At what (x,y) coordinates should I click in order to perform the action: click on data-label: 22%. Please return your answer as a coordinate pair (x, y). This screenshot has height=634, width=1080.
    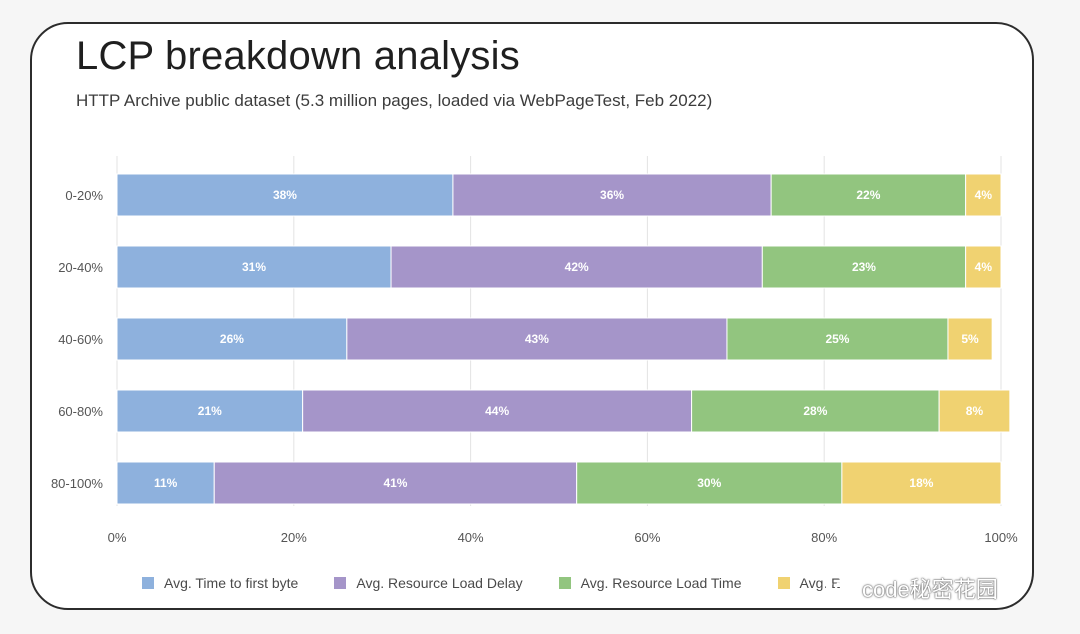
    Looking at the image, I should click on (868, 195).